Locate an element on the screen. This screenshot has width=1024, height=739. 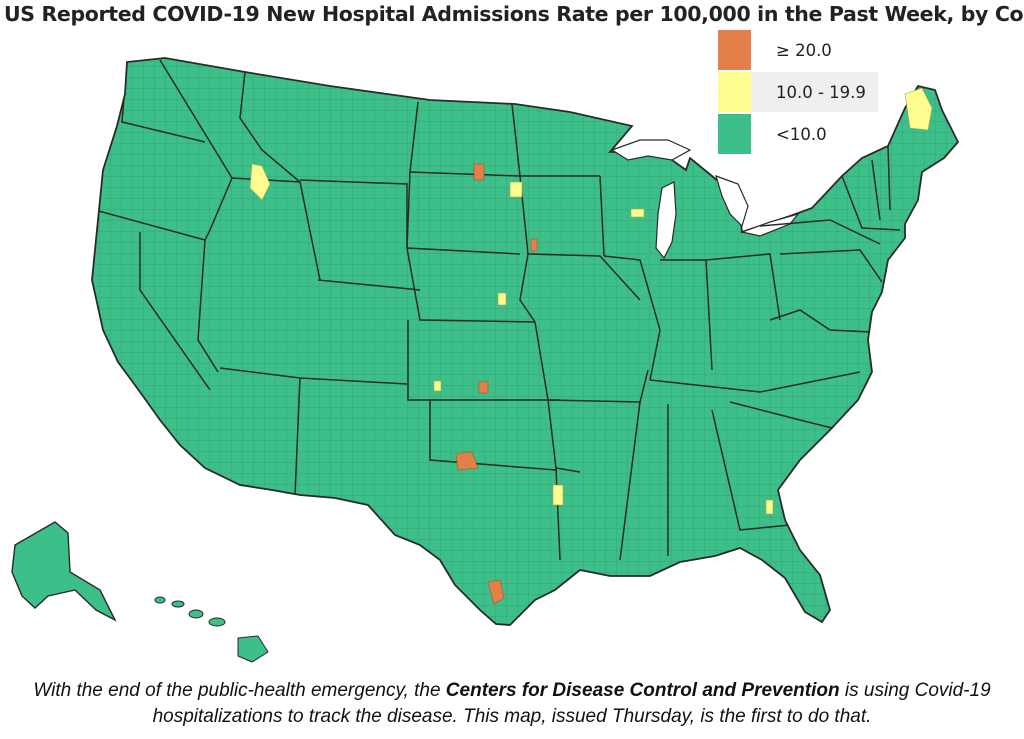
legend-item-high: ≥ 20.0 is located at coordinates (775, 50).